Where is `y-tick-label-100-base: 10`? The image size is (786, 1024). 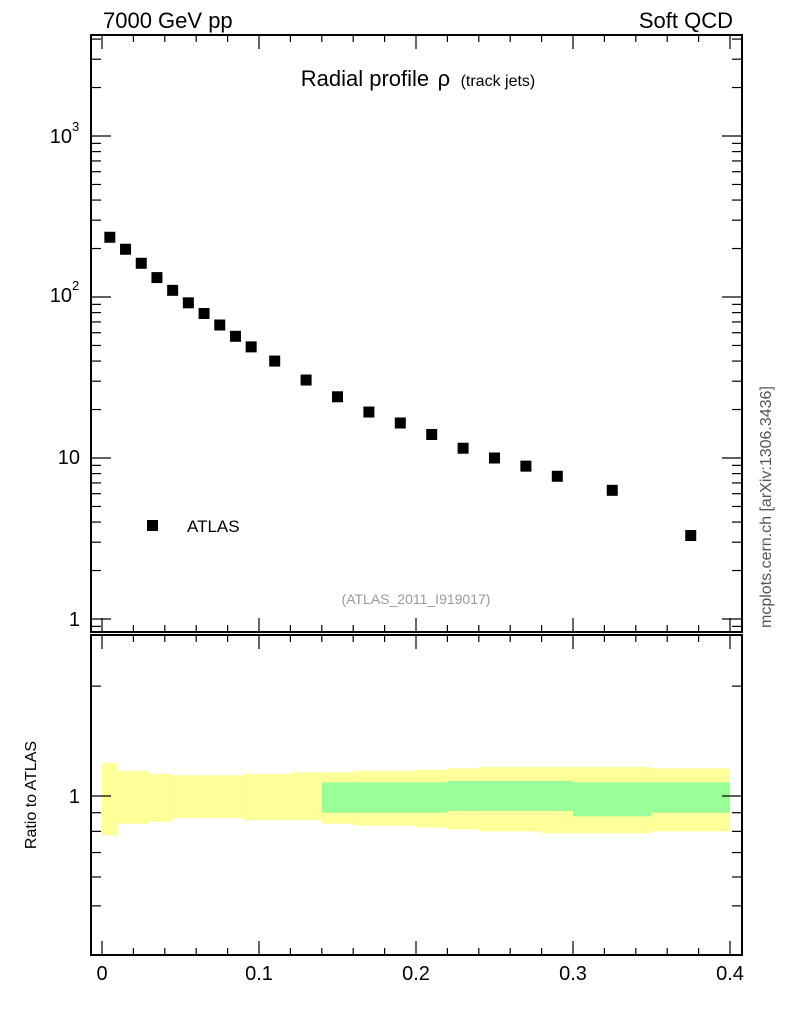 y-tick-label-100-base: 10 is located at coordinates (61, 296).